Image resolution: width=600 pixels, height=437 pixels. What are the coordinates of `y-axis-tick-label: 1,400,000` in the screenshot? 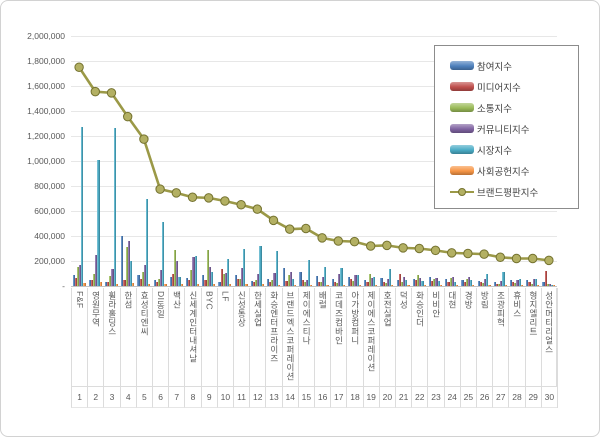 It's located at (46, 111).